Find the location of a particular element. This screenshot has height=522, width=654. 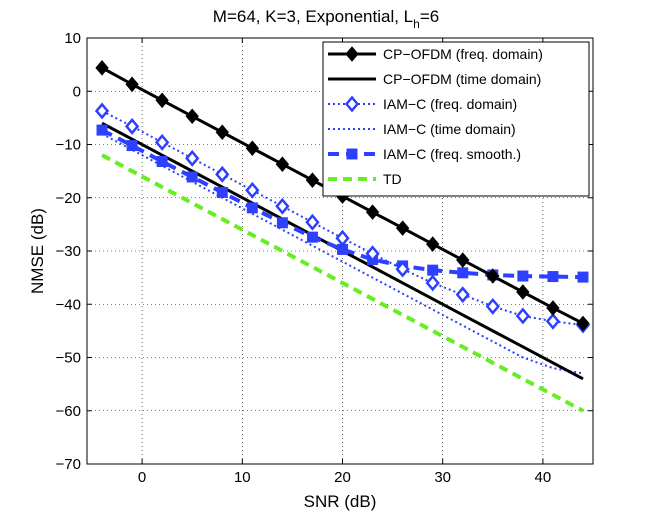

y-tick-label: −40 is located at coordinates (68, 304).